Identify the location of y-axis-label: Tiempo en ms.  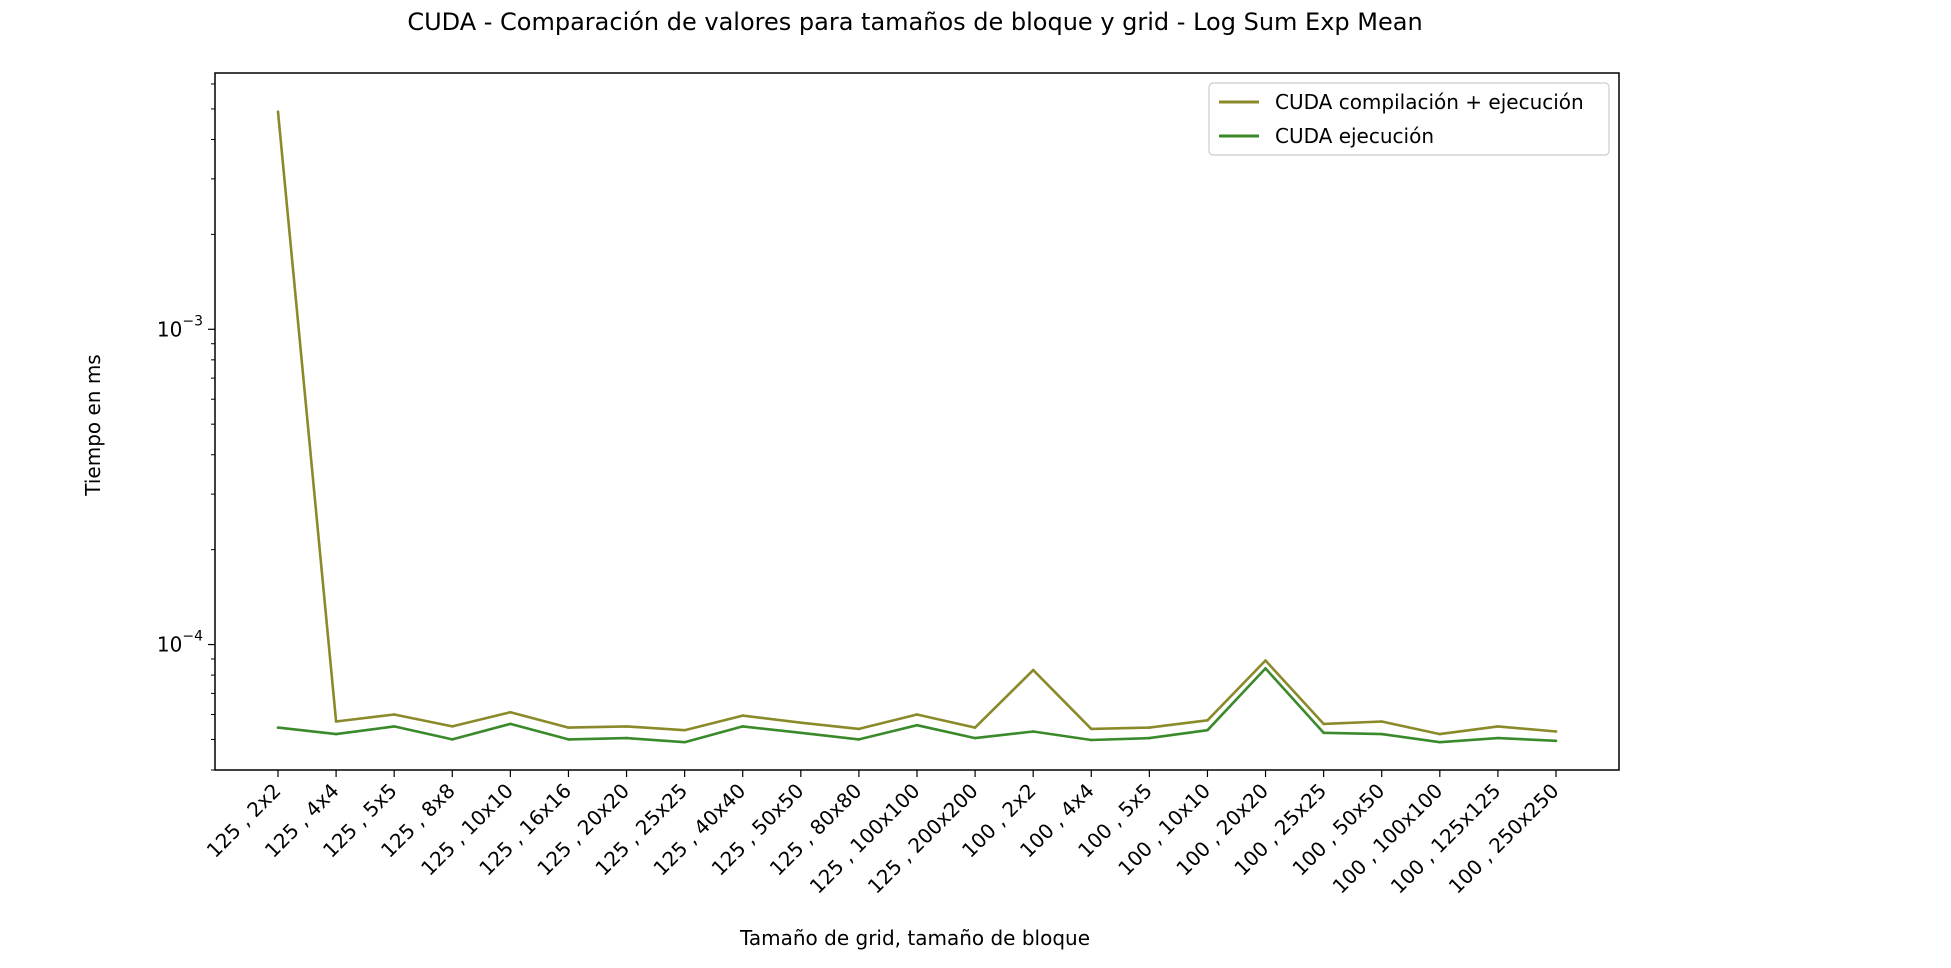
(93, 425).